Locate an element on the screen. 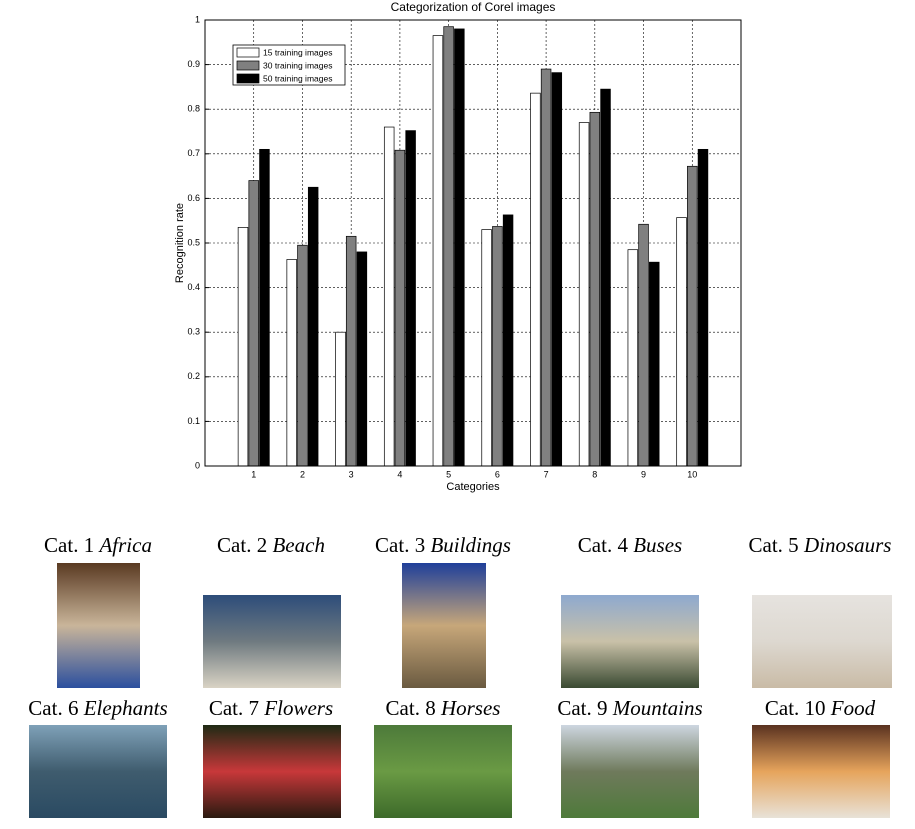  image-caption: Cat. 9 Mountains is located at coordinates (629, 708).